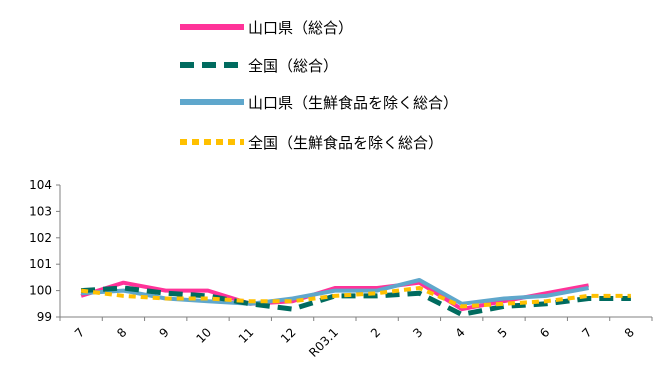 The image size is (655, 372). I want to click on legend-item: 全国（総合）, so click(259, 66).